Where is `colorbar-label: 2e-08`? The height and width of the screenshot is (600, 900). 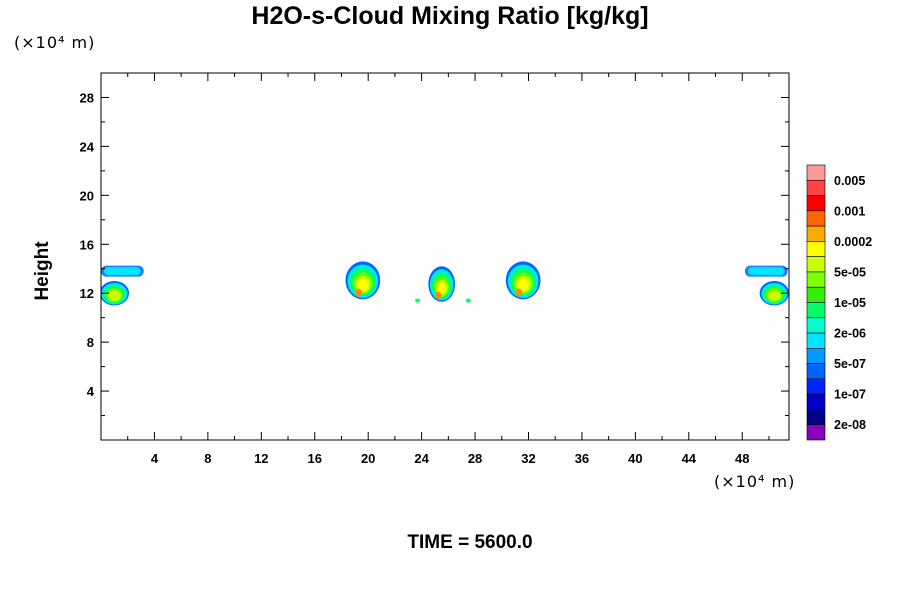
colorbar-label: 2e-08 is located at coordinates (850, 425).